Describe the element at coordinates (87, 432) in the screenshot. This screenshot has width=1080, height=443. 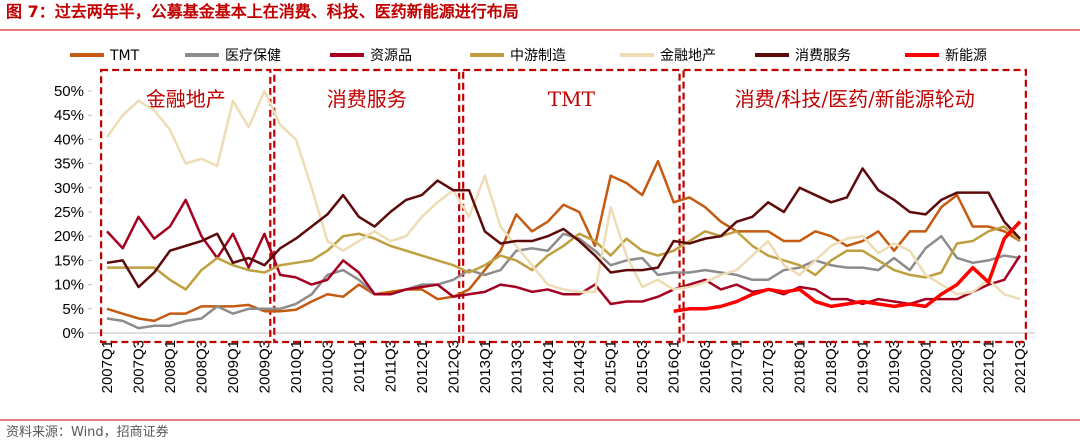
I see `source: 资料来源：Wind，招商证券` at that location.